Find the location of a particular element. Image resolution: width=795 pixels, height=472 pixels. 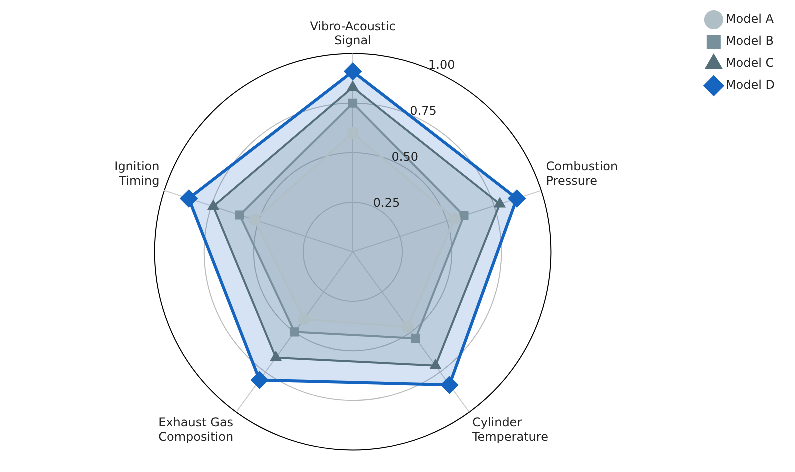

legend-label: Model C is located at coordinates (750, 63).